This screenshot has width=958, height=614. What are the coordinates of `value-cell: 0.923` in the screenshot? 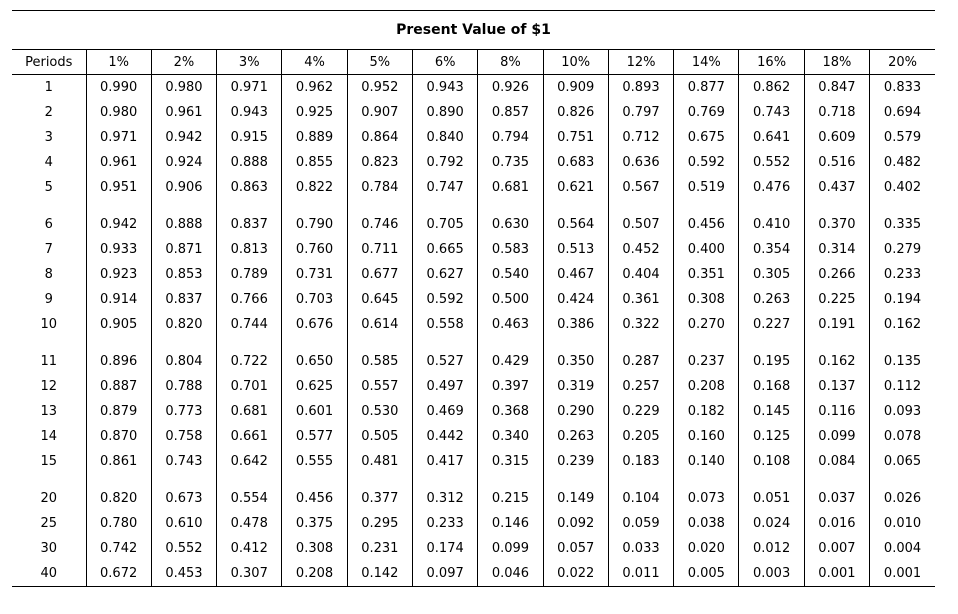 It's located at (118, 274).